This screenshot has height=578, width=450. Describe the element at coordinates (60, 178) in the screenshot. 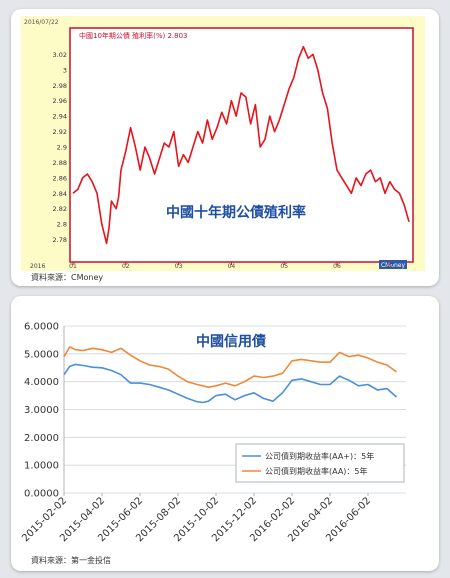

I see `y-tick-label: 2.86` at that location.